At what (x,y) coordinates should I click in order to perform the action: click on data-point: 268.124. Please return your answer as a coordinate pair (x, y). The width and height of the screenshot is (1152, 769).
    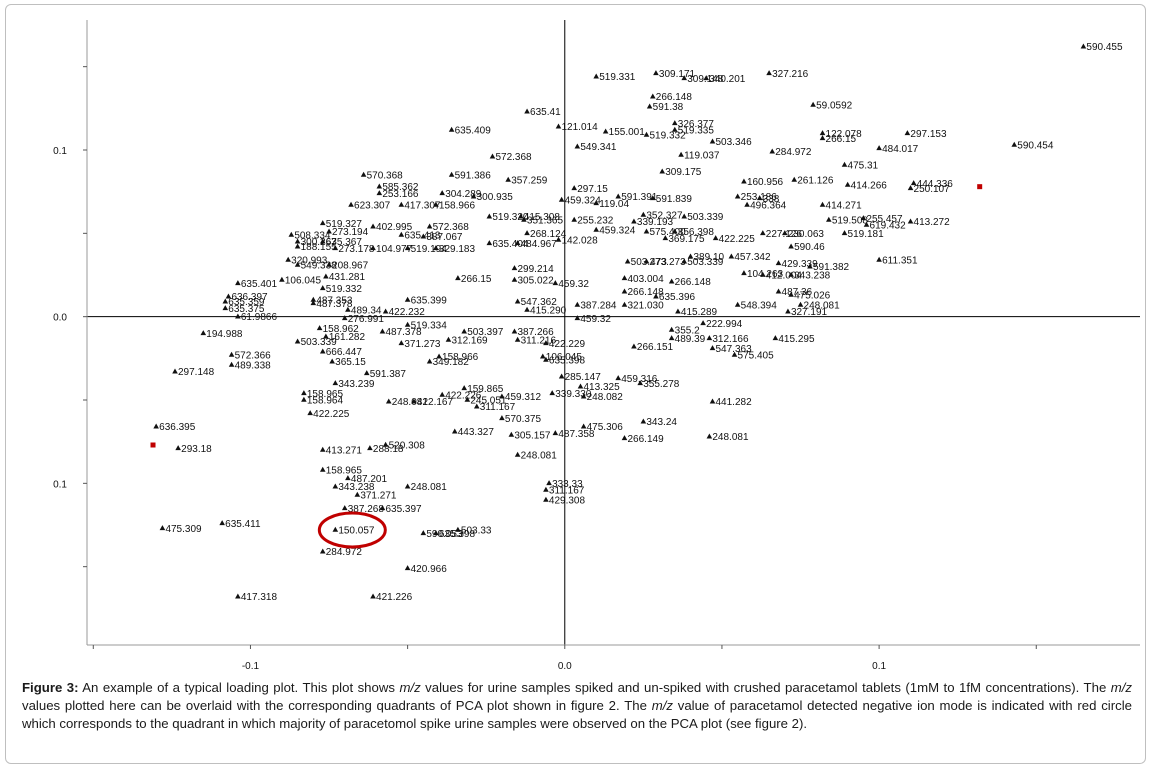
    Looking at the image, I should click on (545, 234).